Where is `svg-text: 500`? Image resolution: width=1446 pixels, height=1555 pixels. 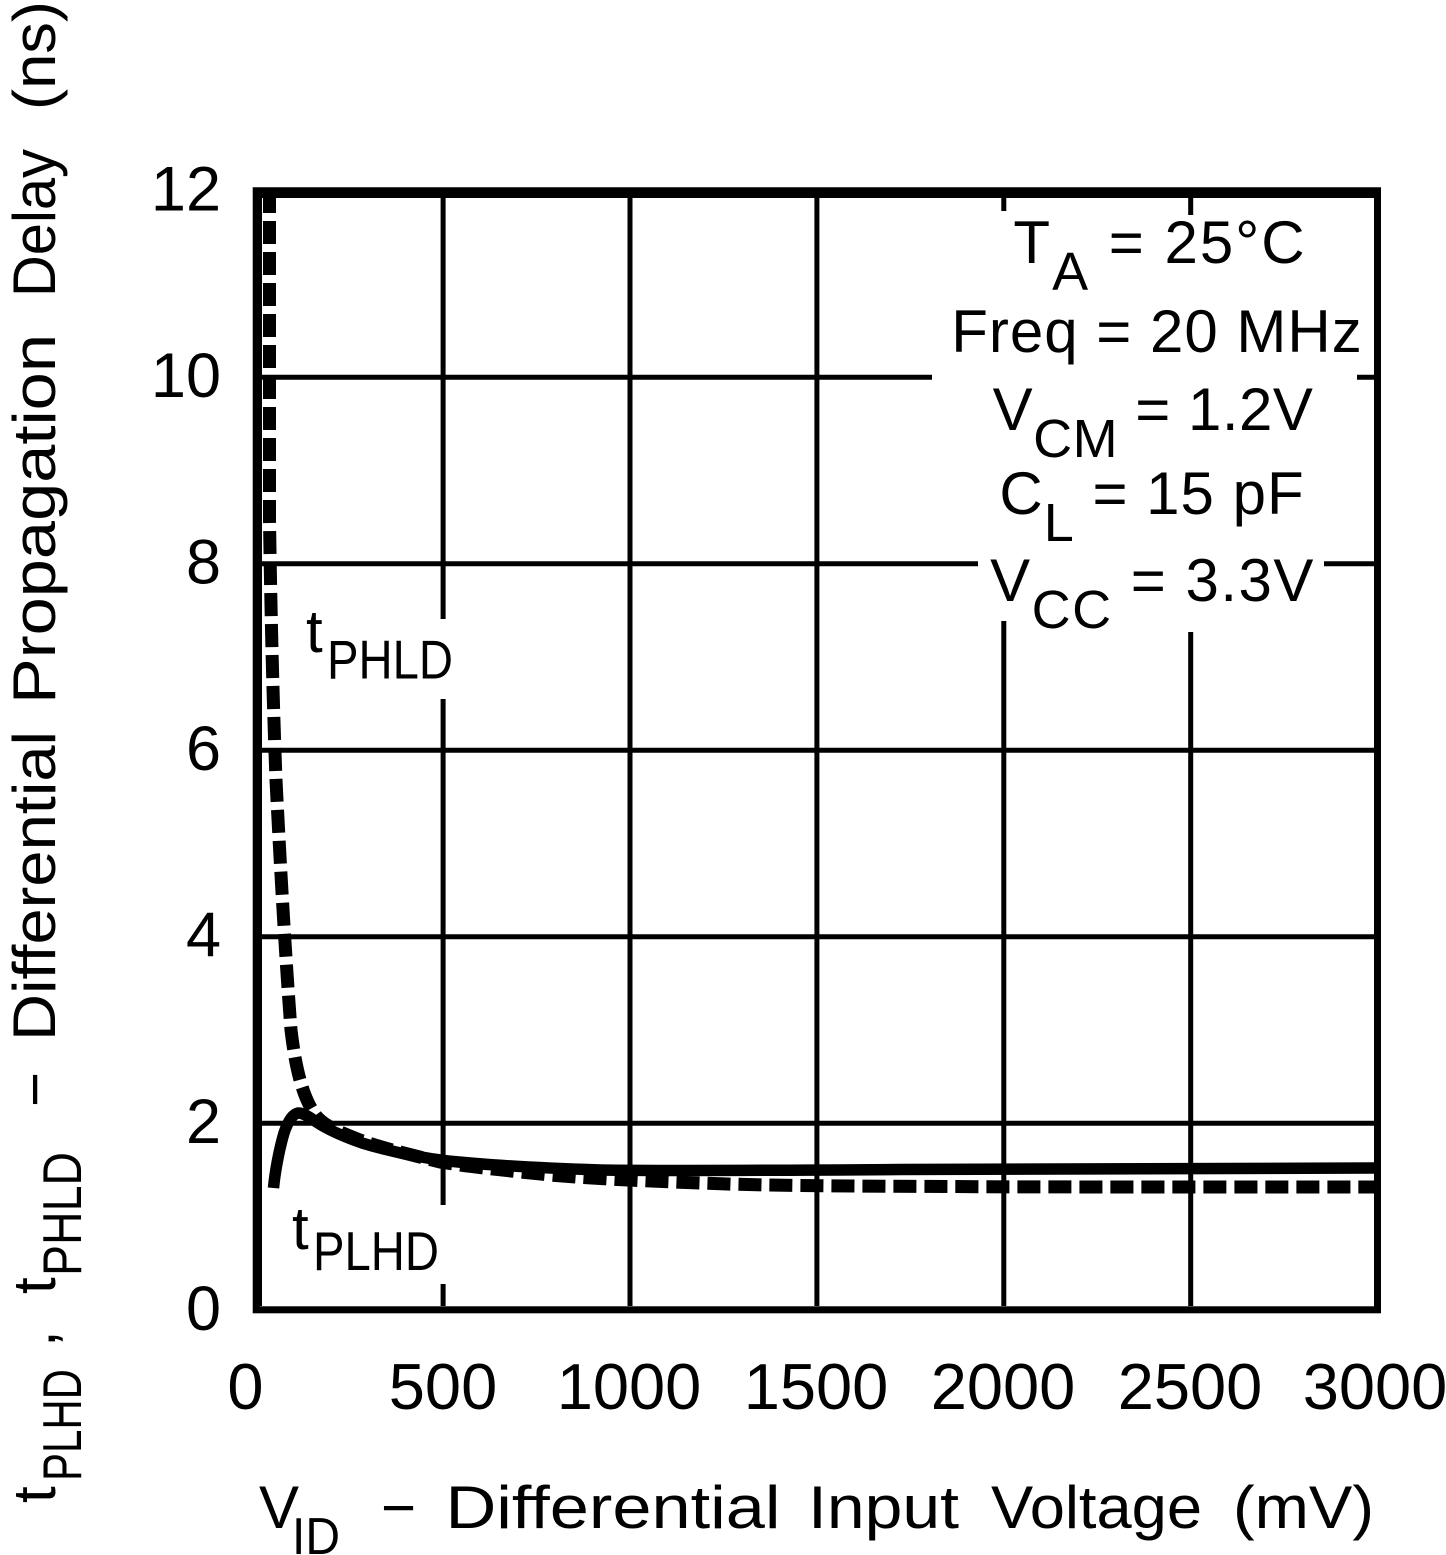 svg-text: 500 is located at coordinates (443, 1386).